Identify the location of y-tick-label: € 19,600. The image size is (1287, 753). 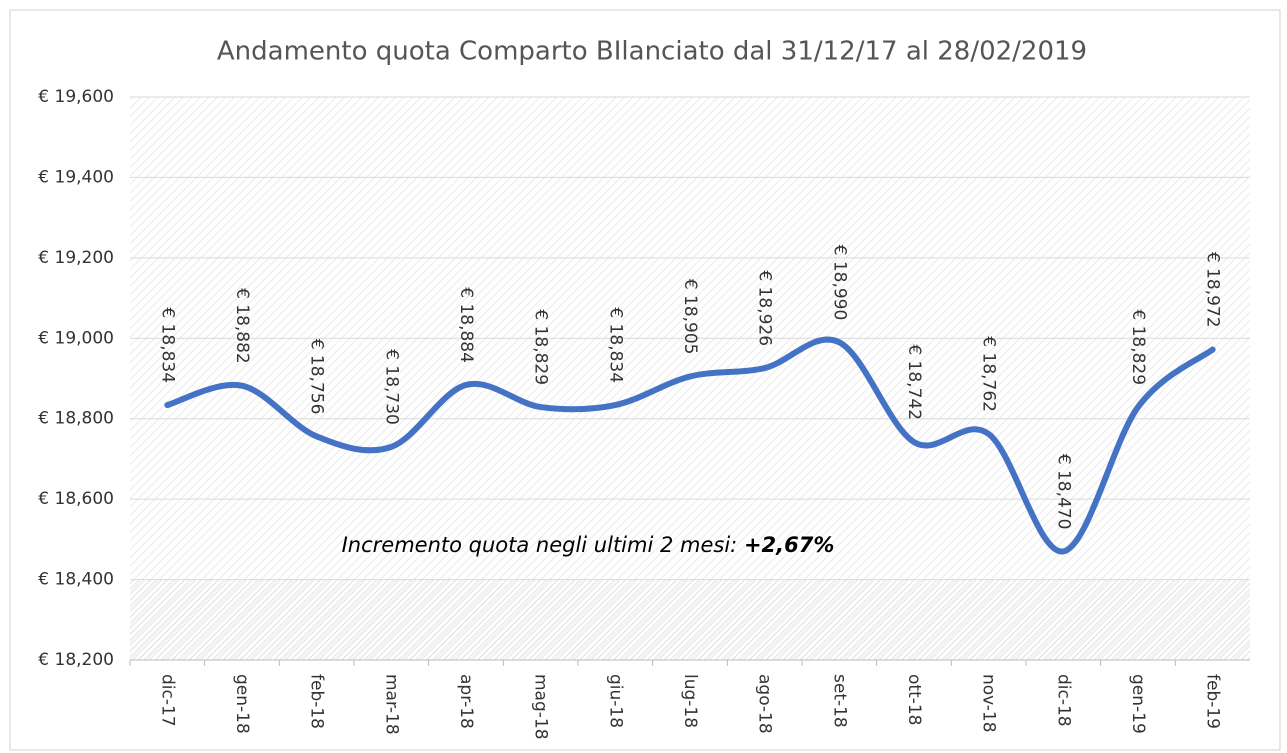
(76, 97).